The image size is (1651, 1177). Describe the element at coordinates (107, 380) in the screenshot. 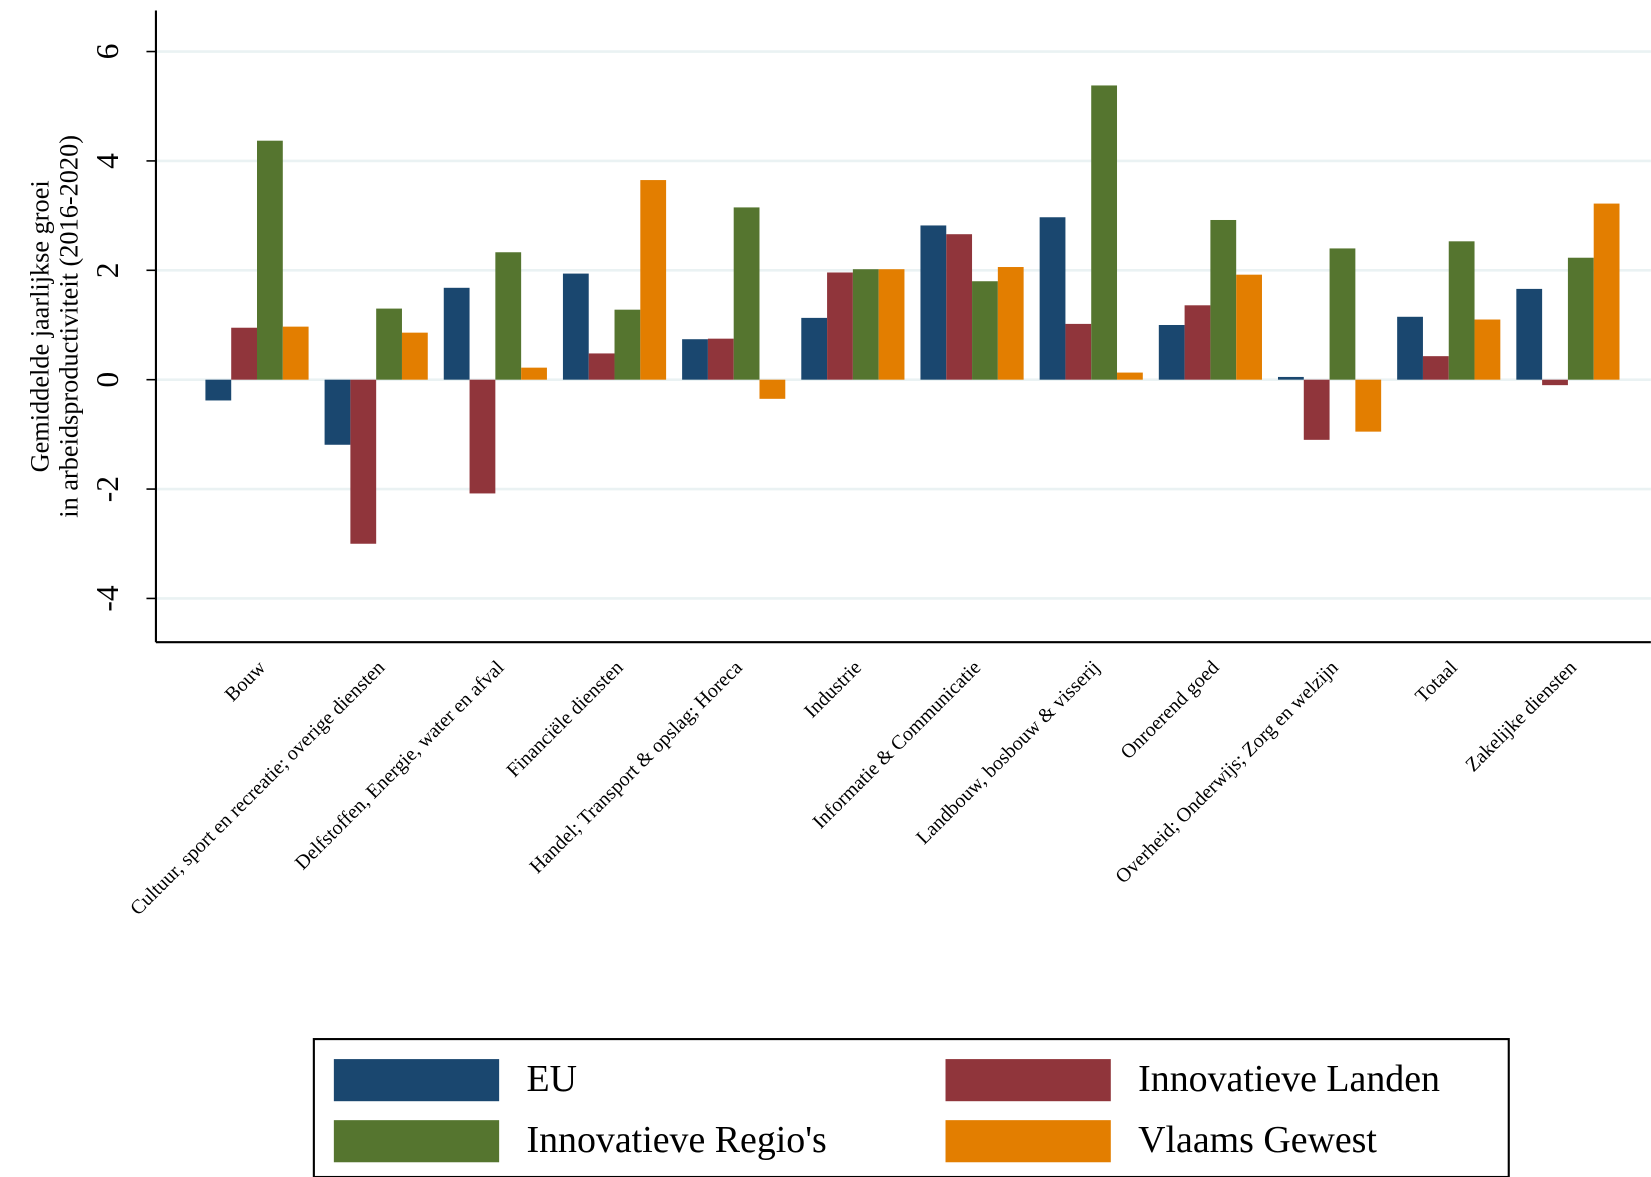

I see `y-tick-label: 0` at that location.